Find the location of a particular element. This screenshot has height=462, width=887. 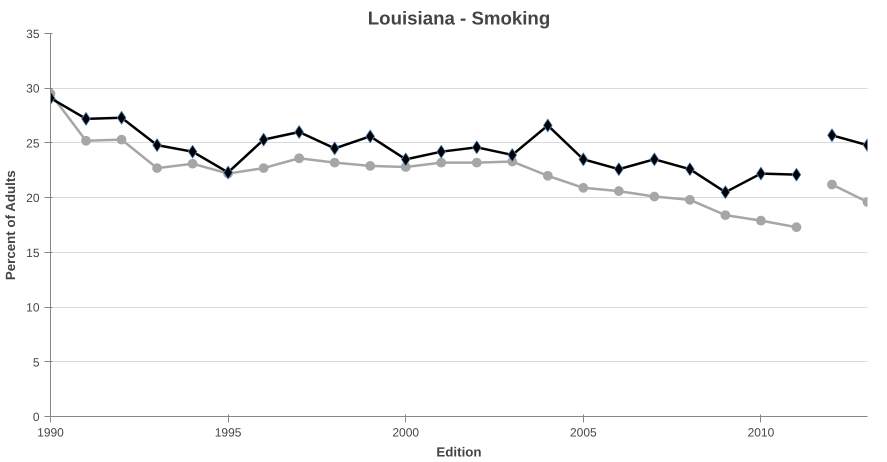

x-tick-label: 1990 is located at coordinates (50, 433).